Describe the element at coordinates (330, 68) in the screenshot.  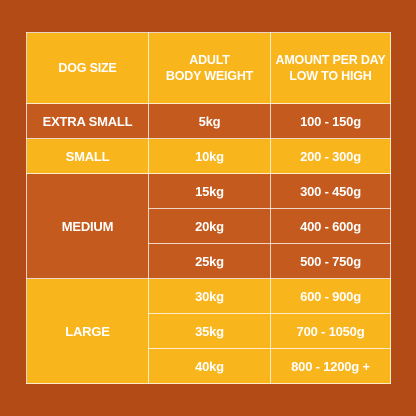
I see `header-cell: AMOUNT PER DAY LOW TO HIGH` at that location.